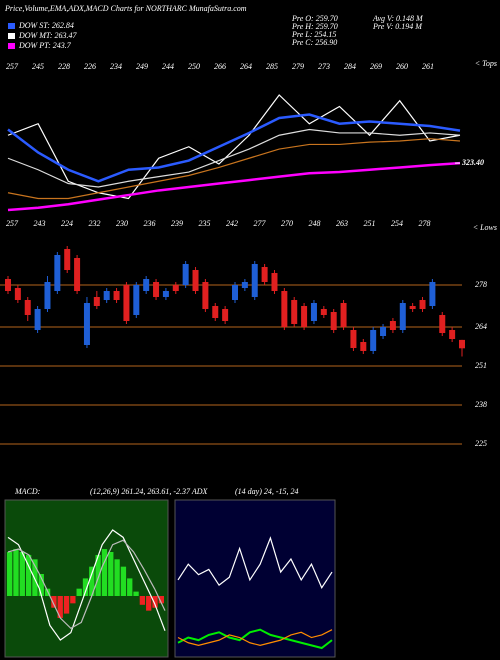 The image size is (500, 660). I want to click on stat: Pre C: 256.90, so click(314, 42).